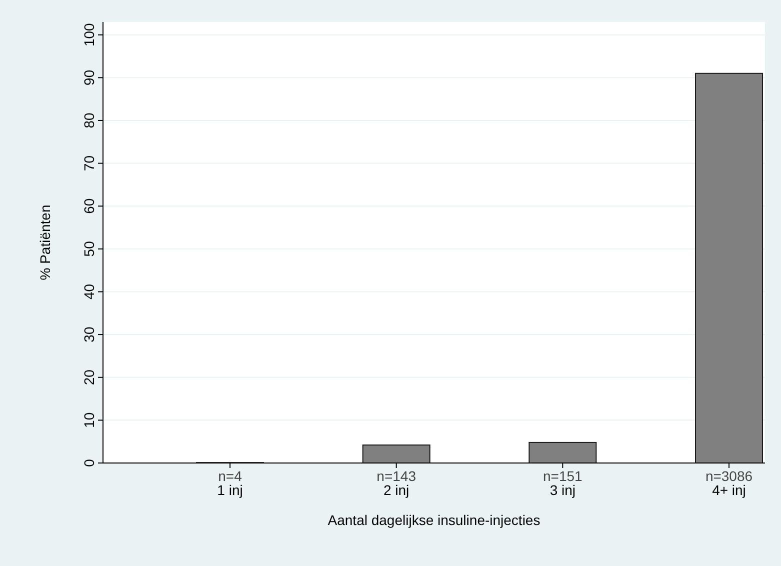 The height and width of the screenshot is (566, 781). I want to click on text: n=151, so click(563, 476).